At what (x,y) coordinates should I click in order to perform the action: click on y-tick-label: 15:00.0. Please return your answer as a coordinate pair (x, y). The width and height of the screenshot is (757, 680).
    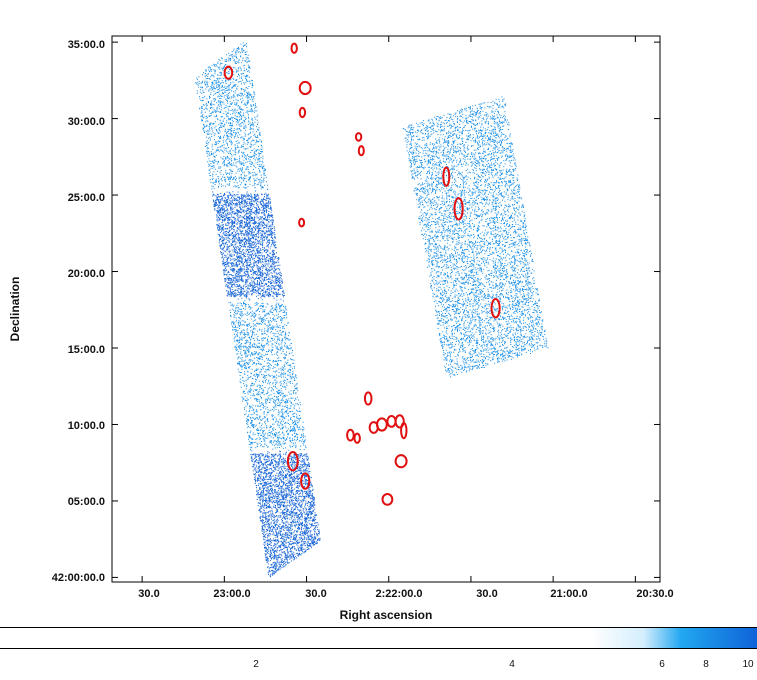
    Looking at the image, I should click on (86, 350).